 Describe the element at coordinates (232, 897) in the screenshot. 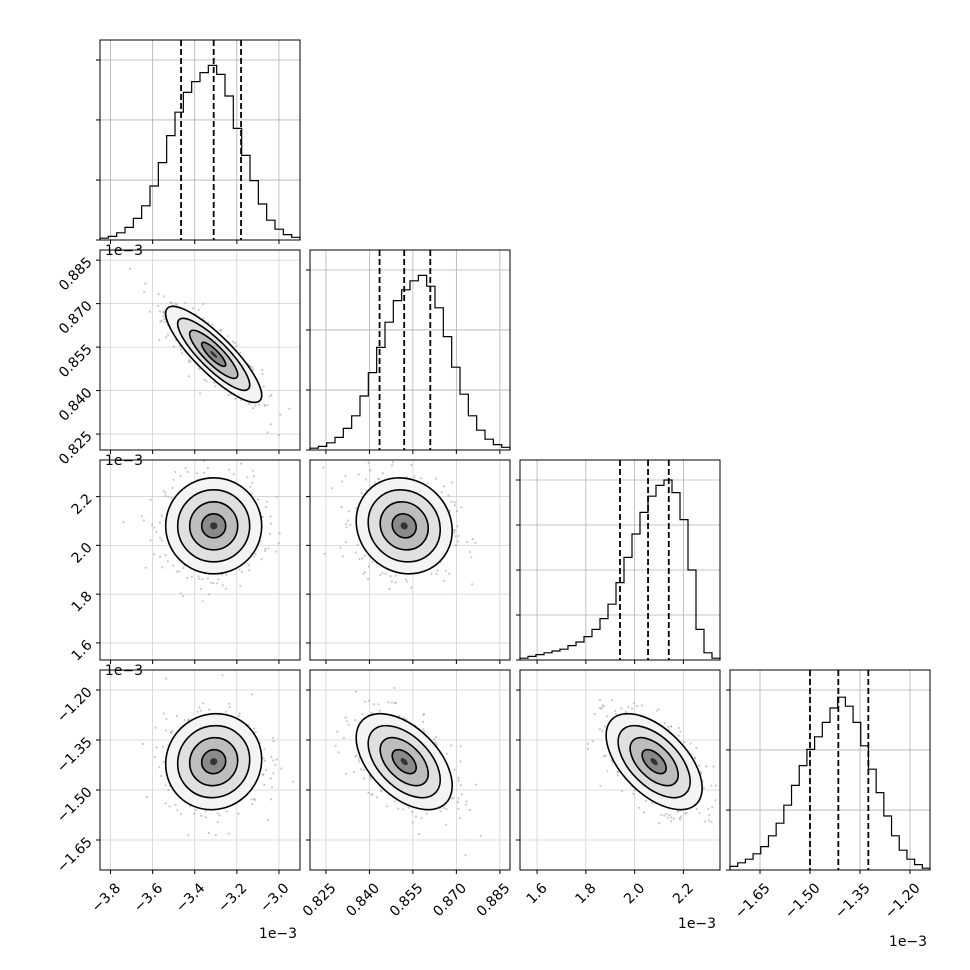

I see `x-tick-label: −3.2` at that location.